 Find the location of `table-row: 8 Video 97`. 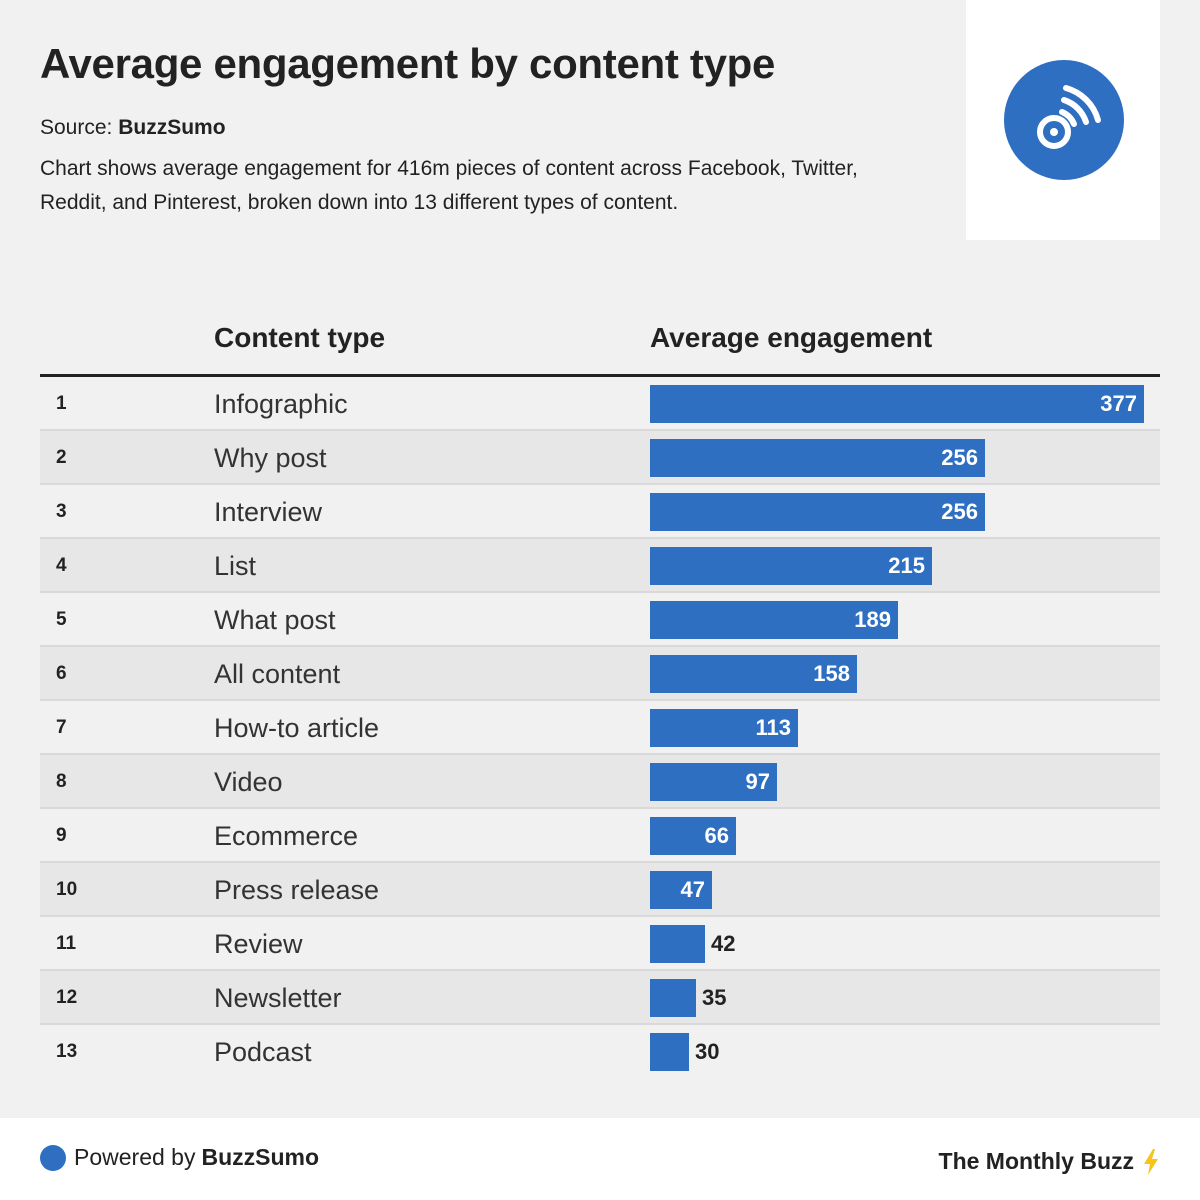

table-row: 8 Video 97 is located at coordinates (600, 782).